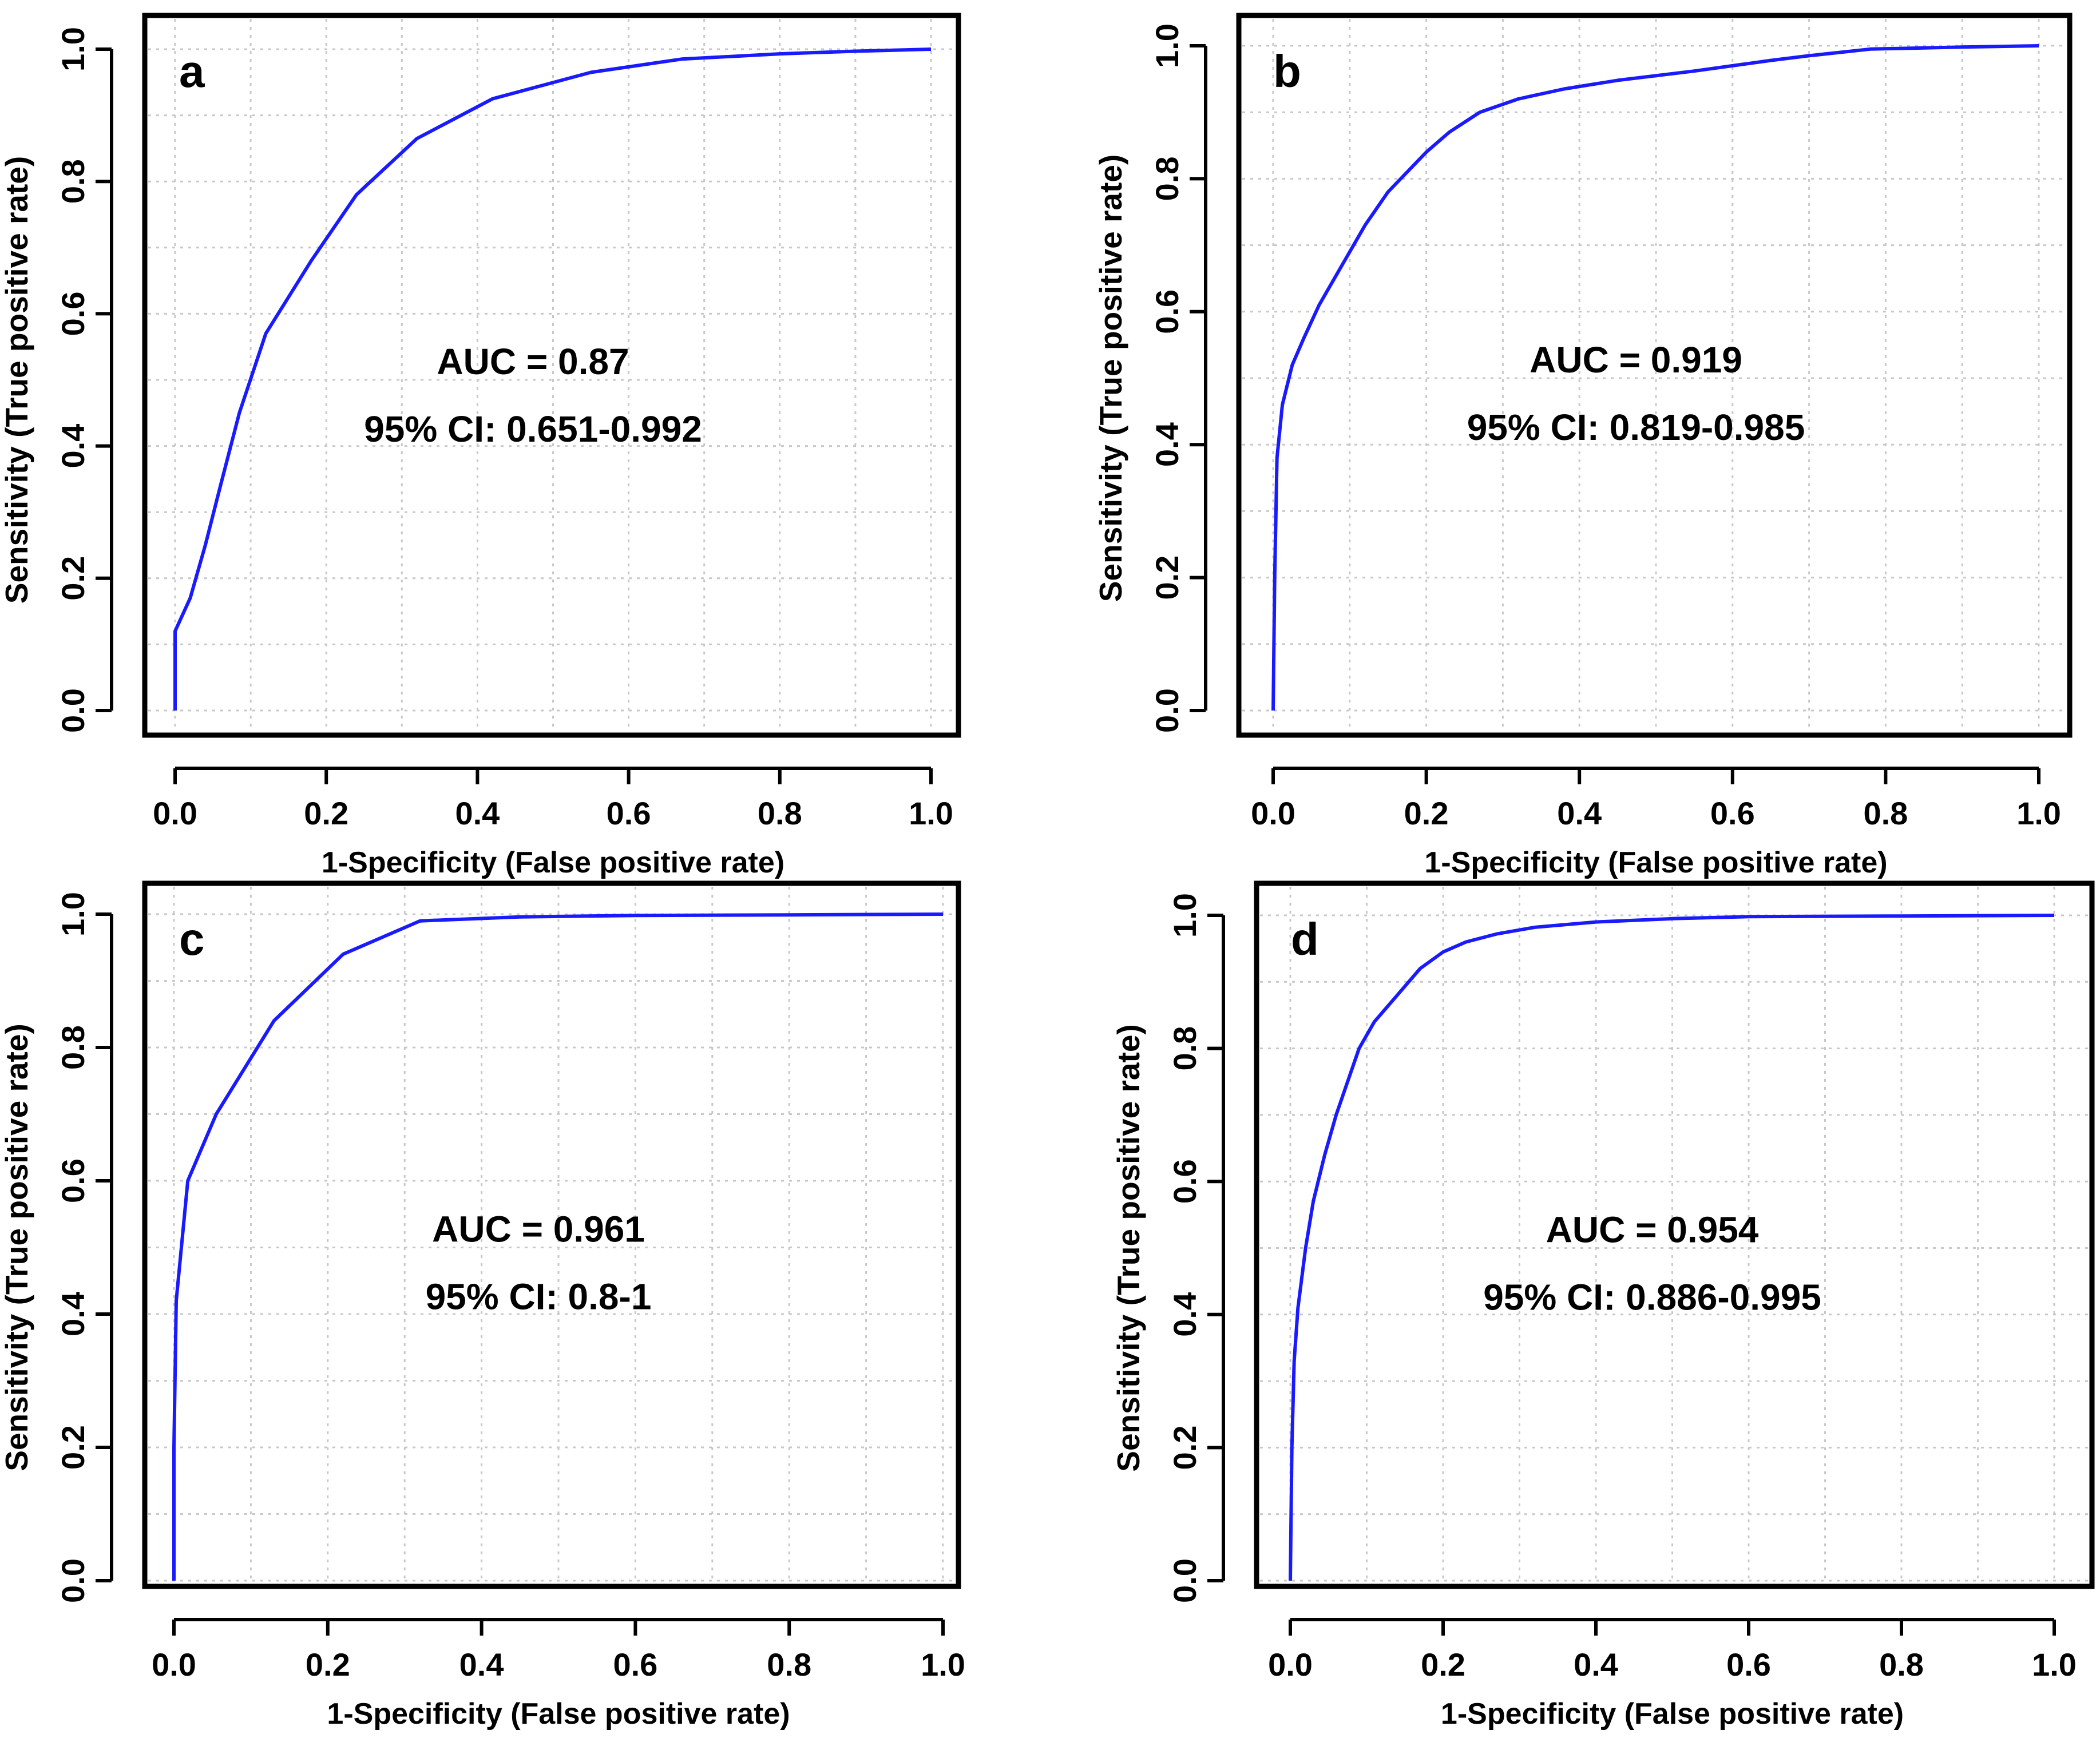  I want to click on auc-label: AUC = 0.87, so click(533, 362).